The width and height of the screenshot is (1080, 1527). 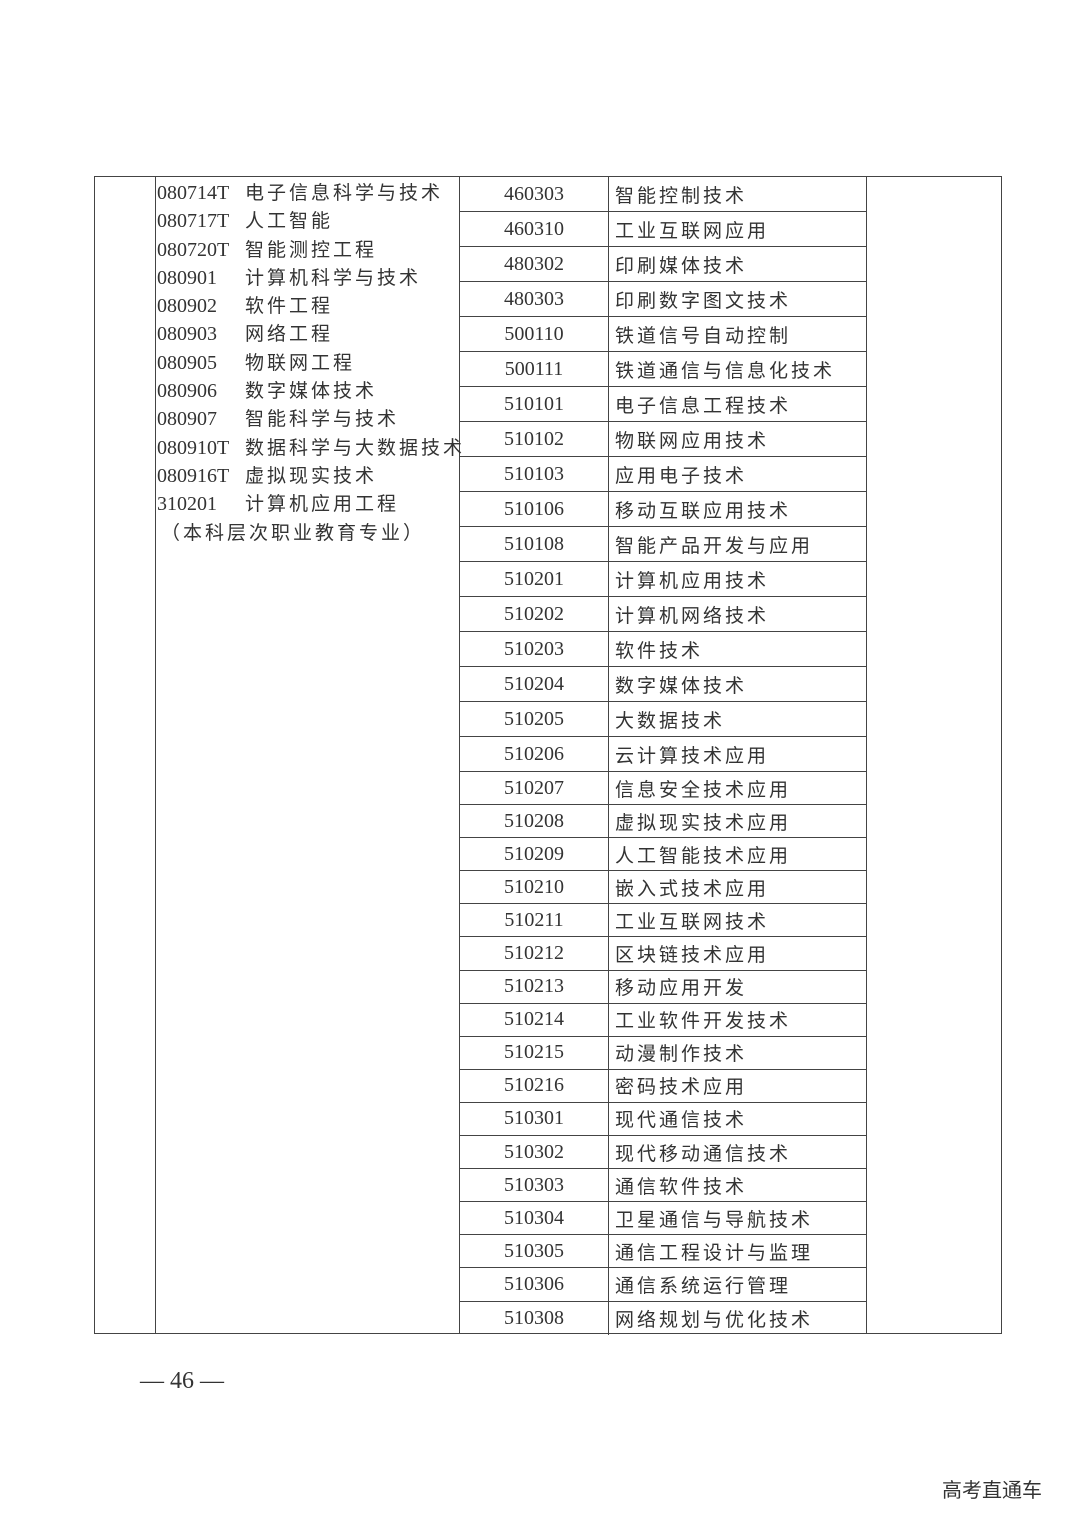 I want to click on table-row: 510103 应用电子技术, so click(x=663, y=474).